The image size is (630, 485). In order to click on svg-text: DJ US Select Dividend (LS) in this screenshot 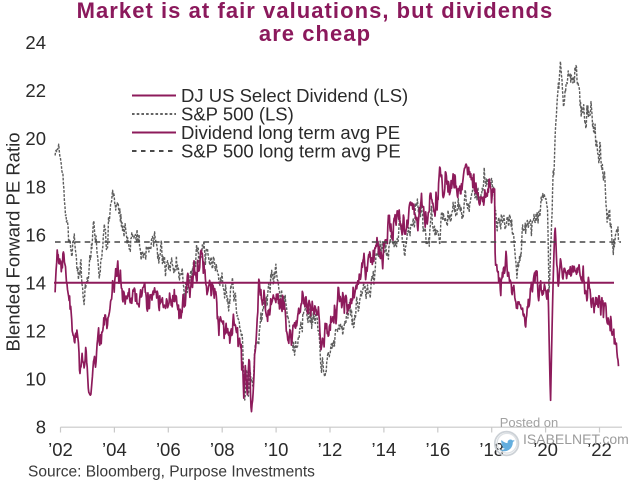, I will do `click(294, 95)`.